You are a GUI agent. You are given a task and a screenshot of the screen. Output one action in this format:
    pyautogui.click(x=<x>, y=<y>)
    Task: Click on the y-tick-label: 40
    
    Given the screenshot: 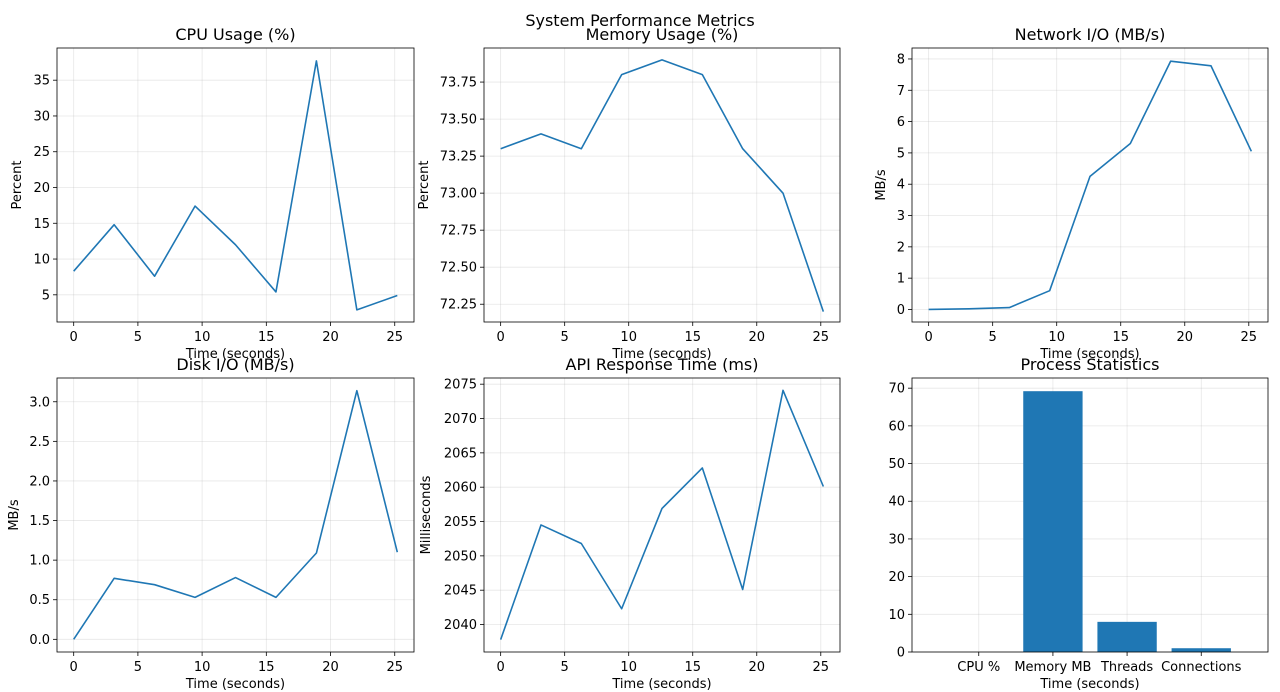 What is the action you would take?
    pyautogui.click(x=896, y=502)
    